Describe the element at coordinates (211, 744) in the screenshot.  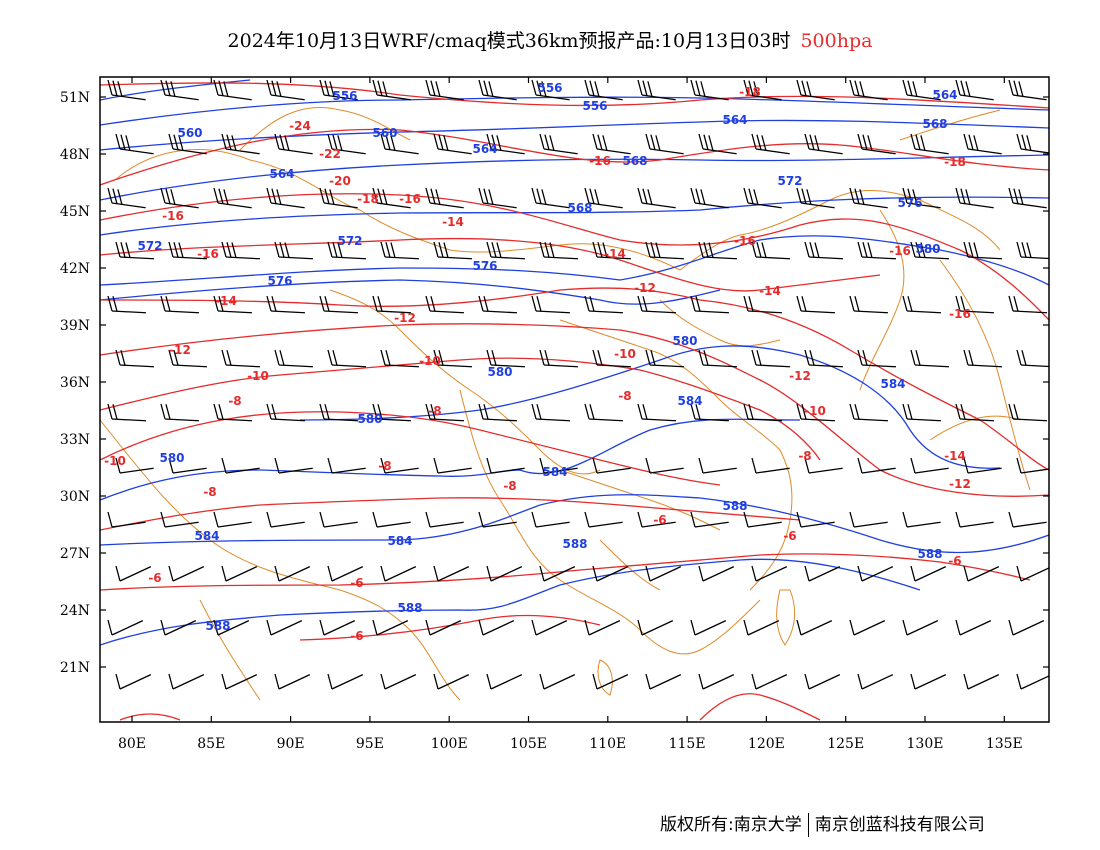
I see `x-tick-label: 85E` at that location.